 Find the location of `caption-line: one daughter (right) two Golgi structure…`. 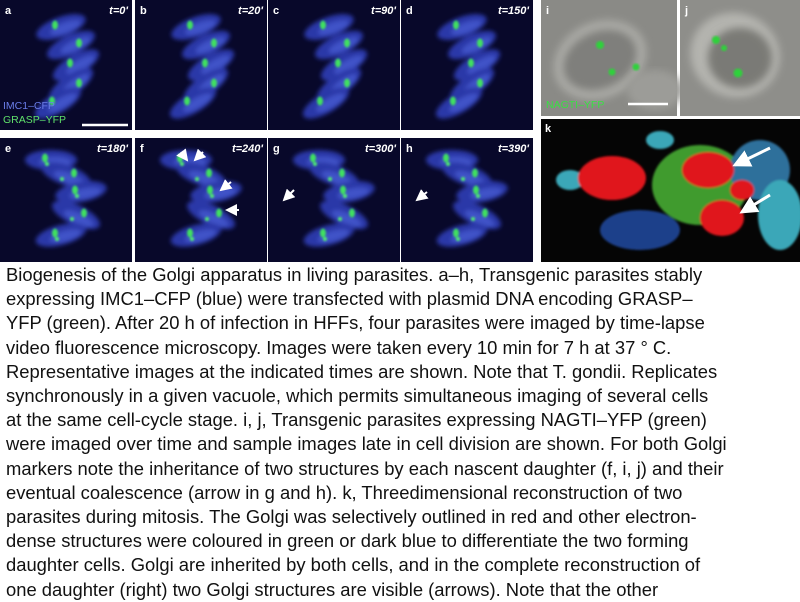

caption-line: one daughter (right) two Golgi structure… is located at coordinates (332, 589).